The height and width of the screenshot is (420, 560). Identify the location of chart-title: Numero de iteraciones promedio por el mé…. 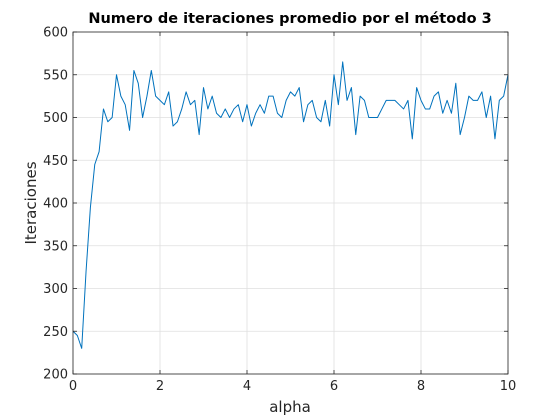
(289, 19).